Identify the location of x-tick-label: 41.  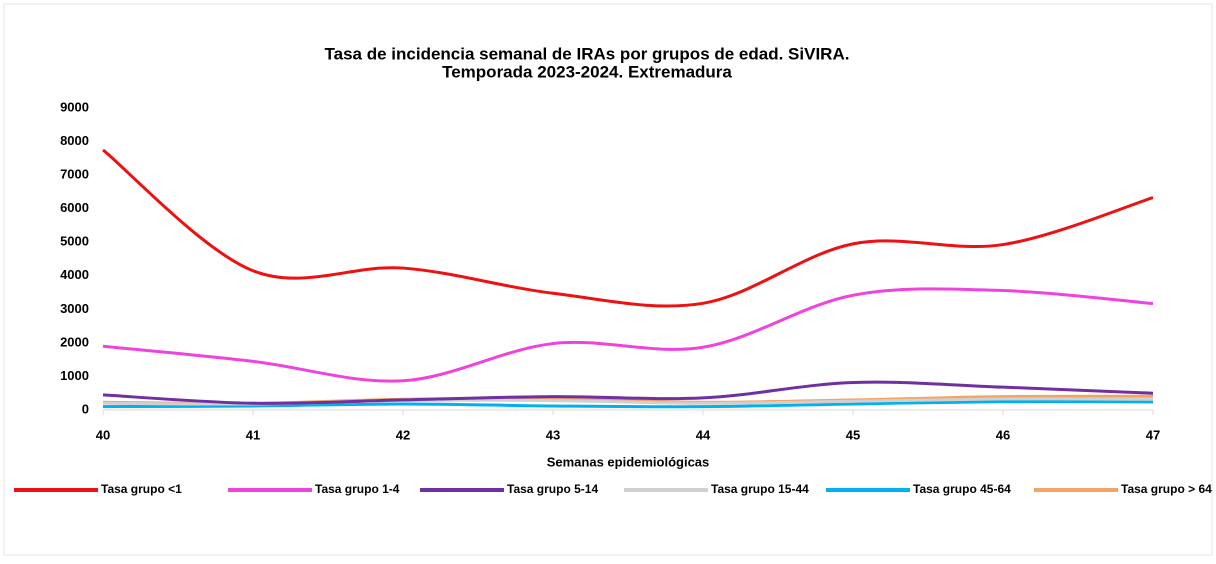
(253, 434).